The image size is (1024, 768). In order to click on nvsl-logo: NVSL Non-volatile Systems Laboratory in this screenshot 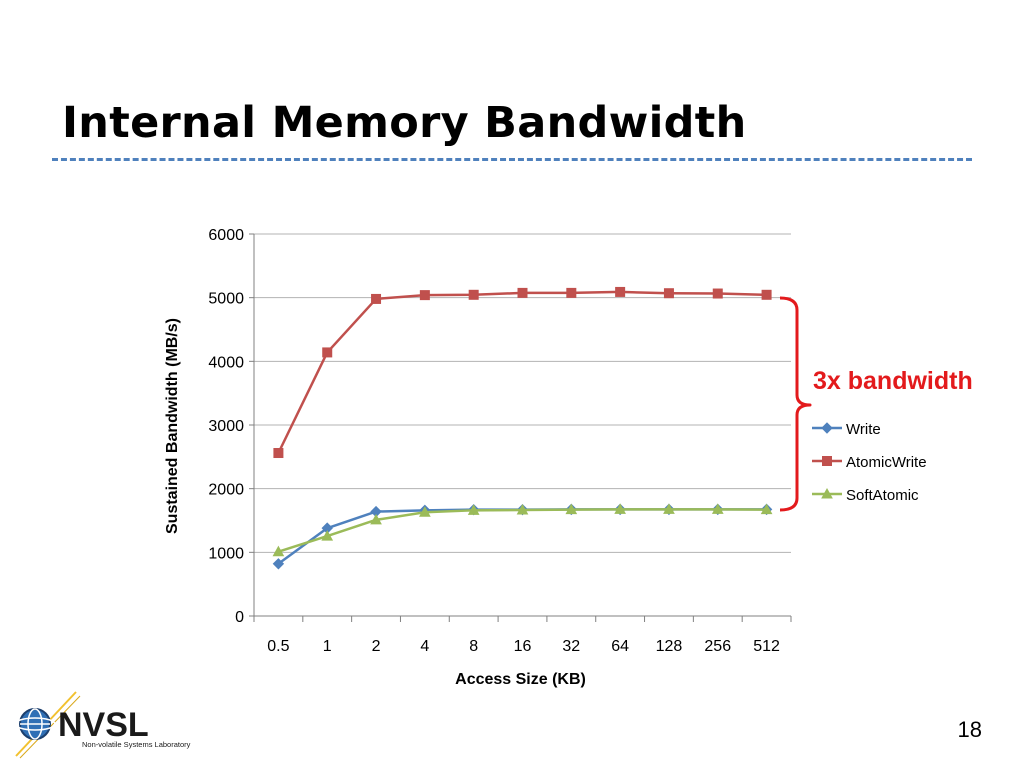, I will do `click(102, 725)`.